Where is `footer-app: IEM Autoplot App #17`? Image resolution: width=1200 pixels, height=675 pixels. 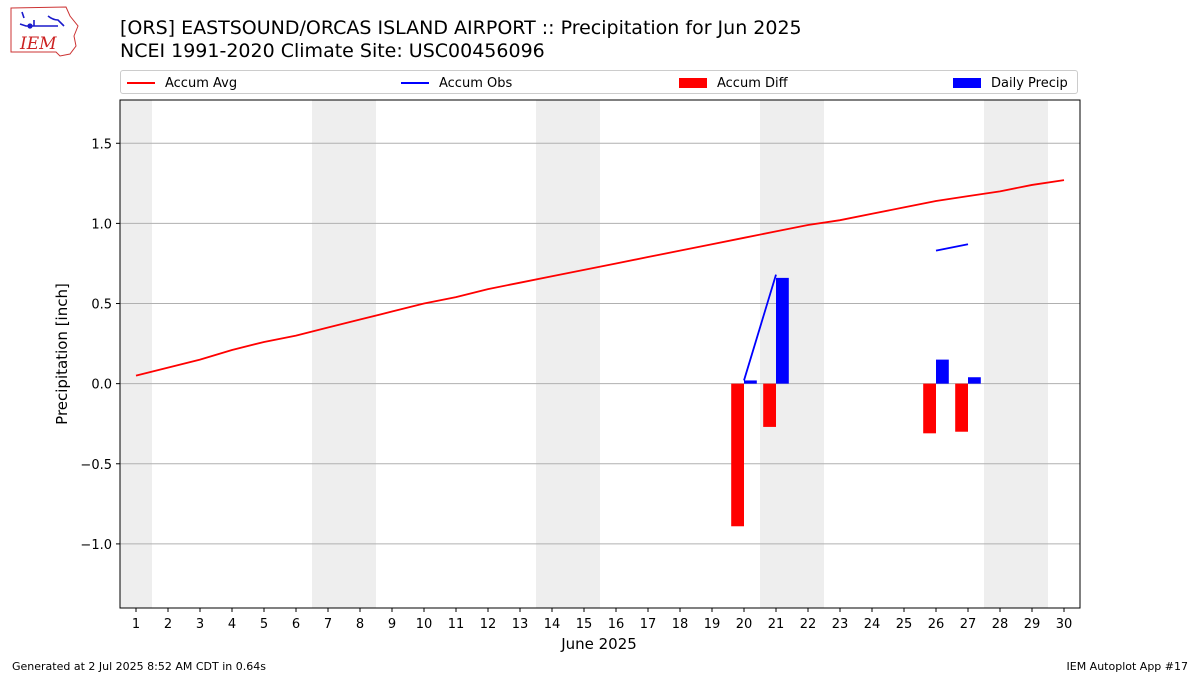
footer-app: IEM Autoplot App #17 is located at coordinates (1127, 666).